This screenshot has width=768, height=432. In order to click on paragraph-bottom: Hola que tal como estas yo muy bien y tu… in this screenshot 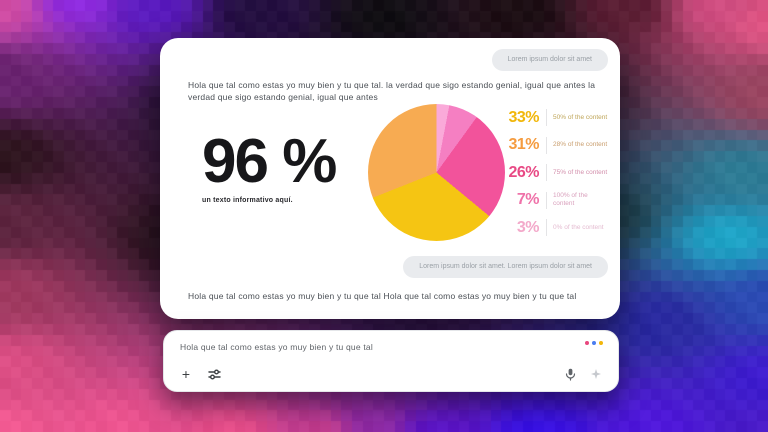, I will do `click(382, 296)`.